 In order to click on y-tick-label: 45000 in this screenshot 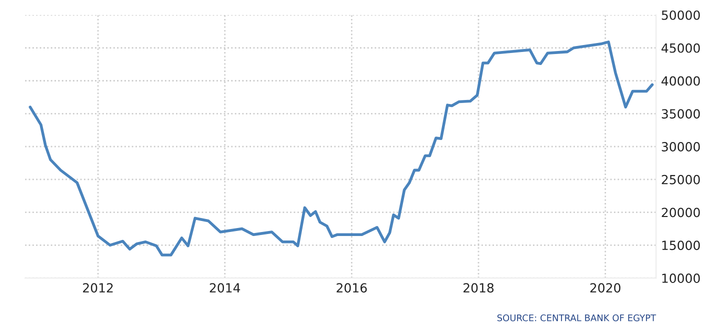, I will do `click(681, 48)`.